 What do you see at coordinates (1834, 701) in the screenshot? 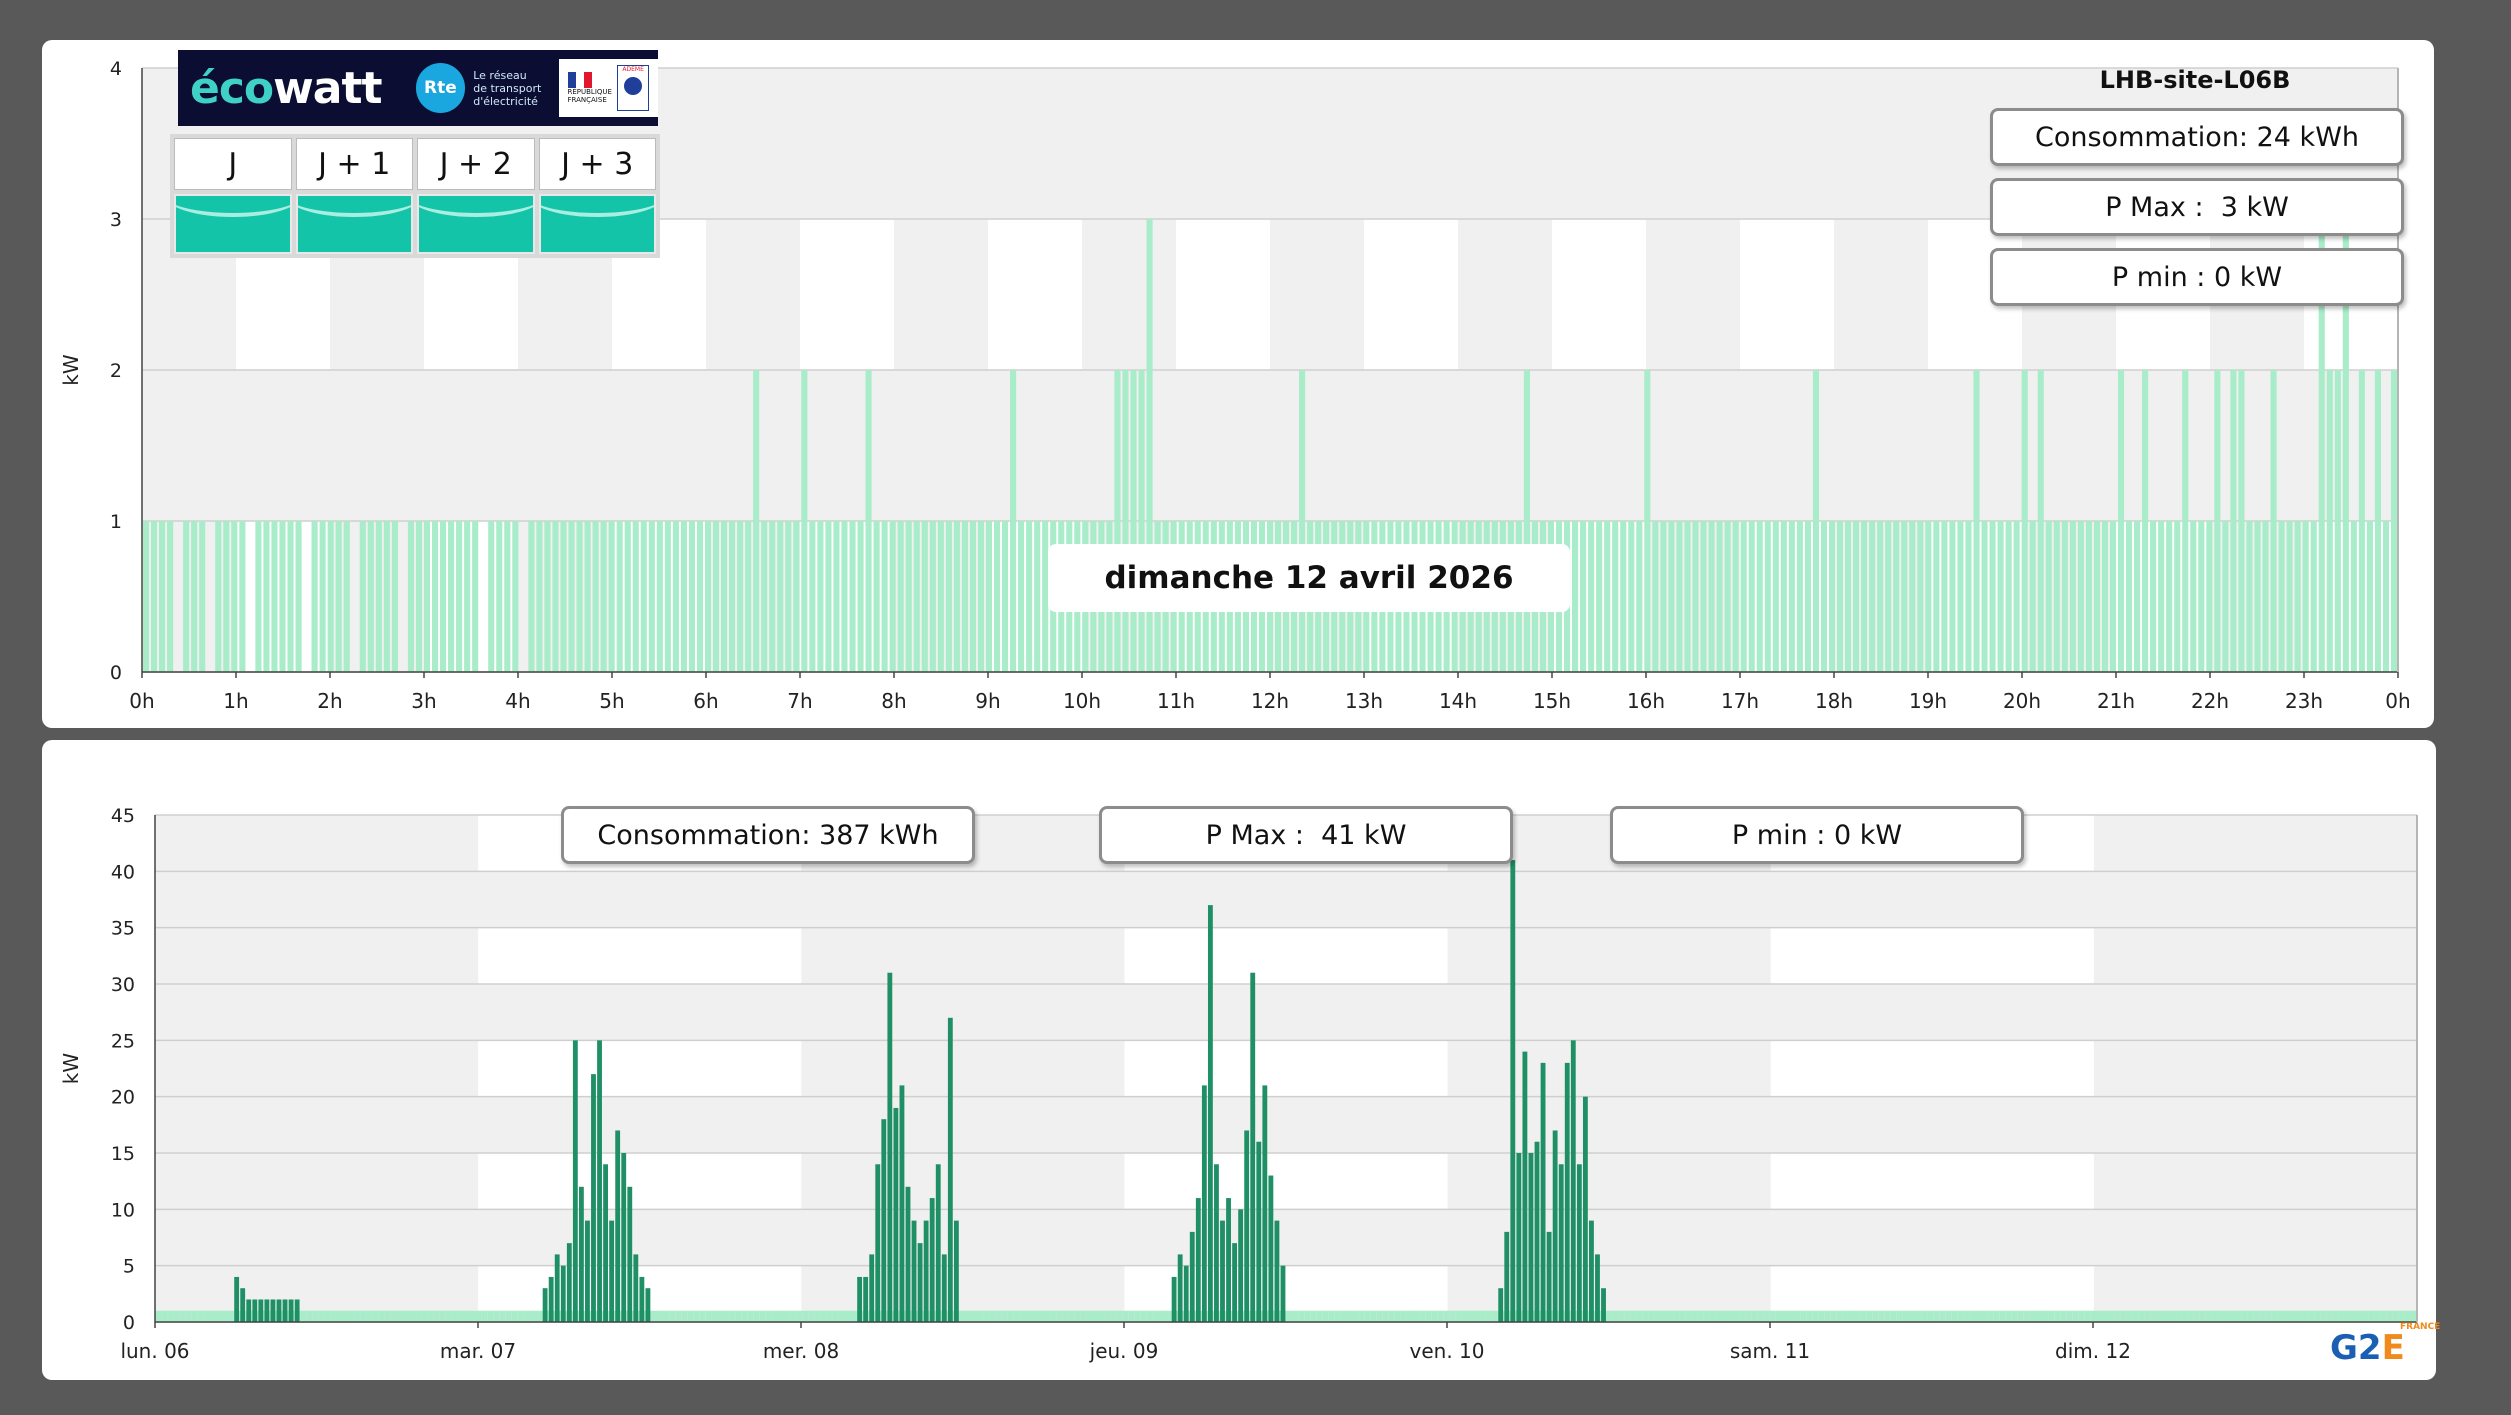
I see `x-tick-label: 18h` at bounding box center [1834, 701].